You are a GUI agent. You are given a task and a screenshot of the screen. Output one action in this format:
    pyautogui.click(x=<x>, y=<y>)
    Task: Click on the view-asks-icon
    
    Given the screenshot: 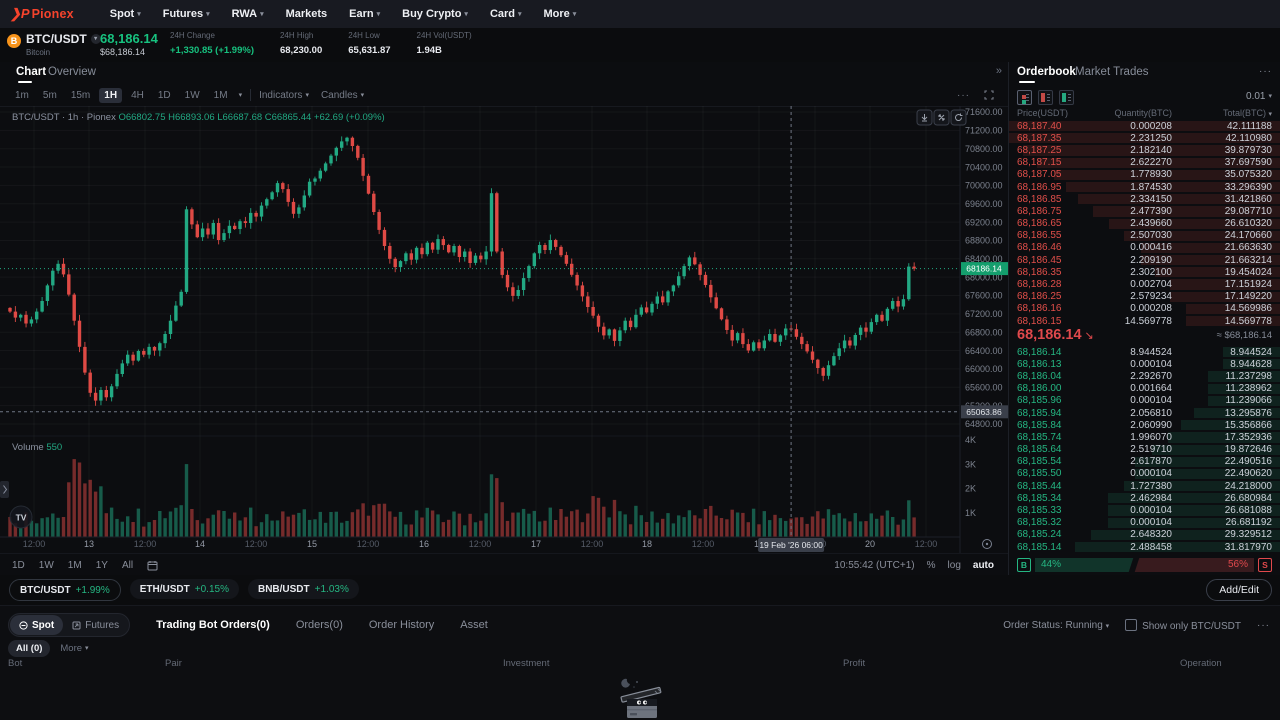 What is the action you would take?
    pyautogui.click(x=1045, y=97)
    